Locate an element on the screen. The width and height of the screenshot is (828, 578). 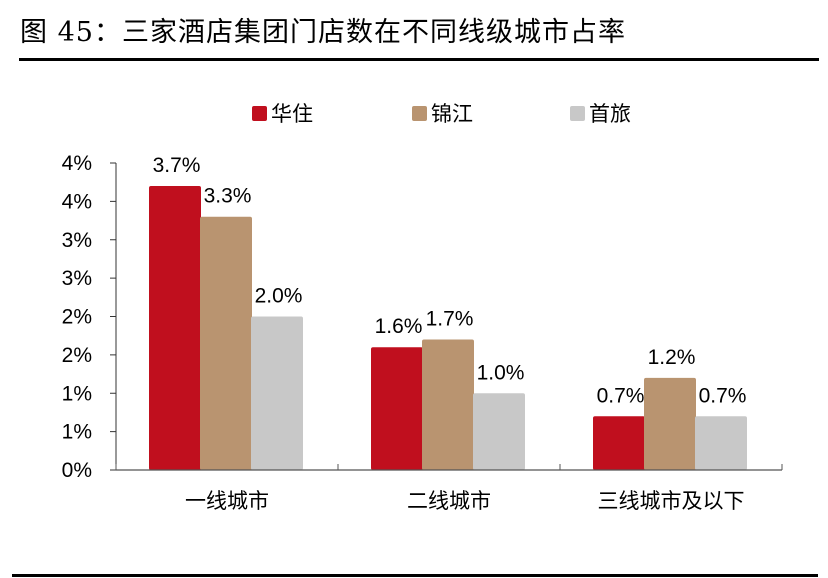
x-category-label: 二线城市 is located at coordinates (449, 501).